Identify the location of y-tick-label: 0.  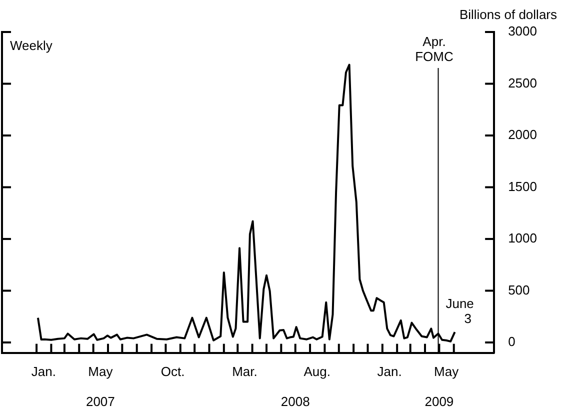
(512, 342).